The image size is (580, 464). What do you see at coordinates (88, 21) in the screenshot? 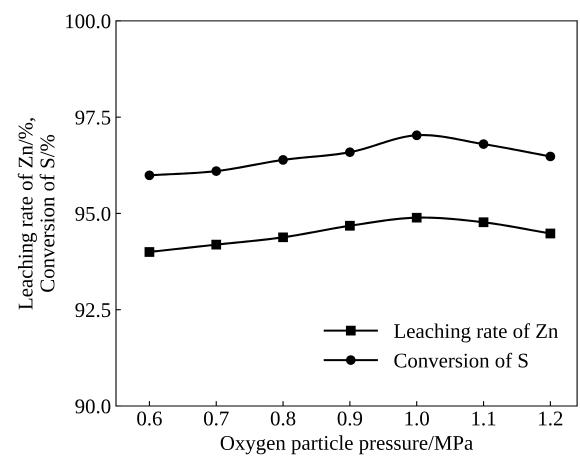
I see `y-tick-label: 100.0` at bounding box center [88, 21].